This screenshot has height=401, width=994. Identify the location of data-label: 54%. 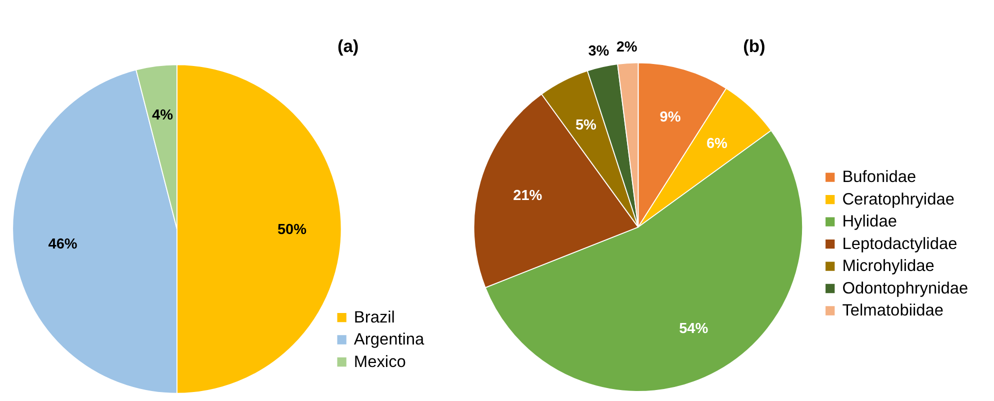
(693, 328).